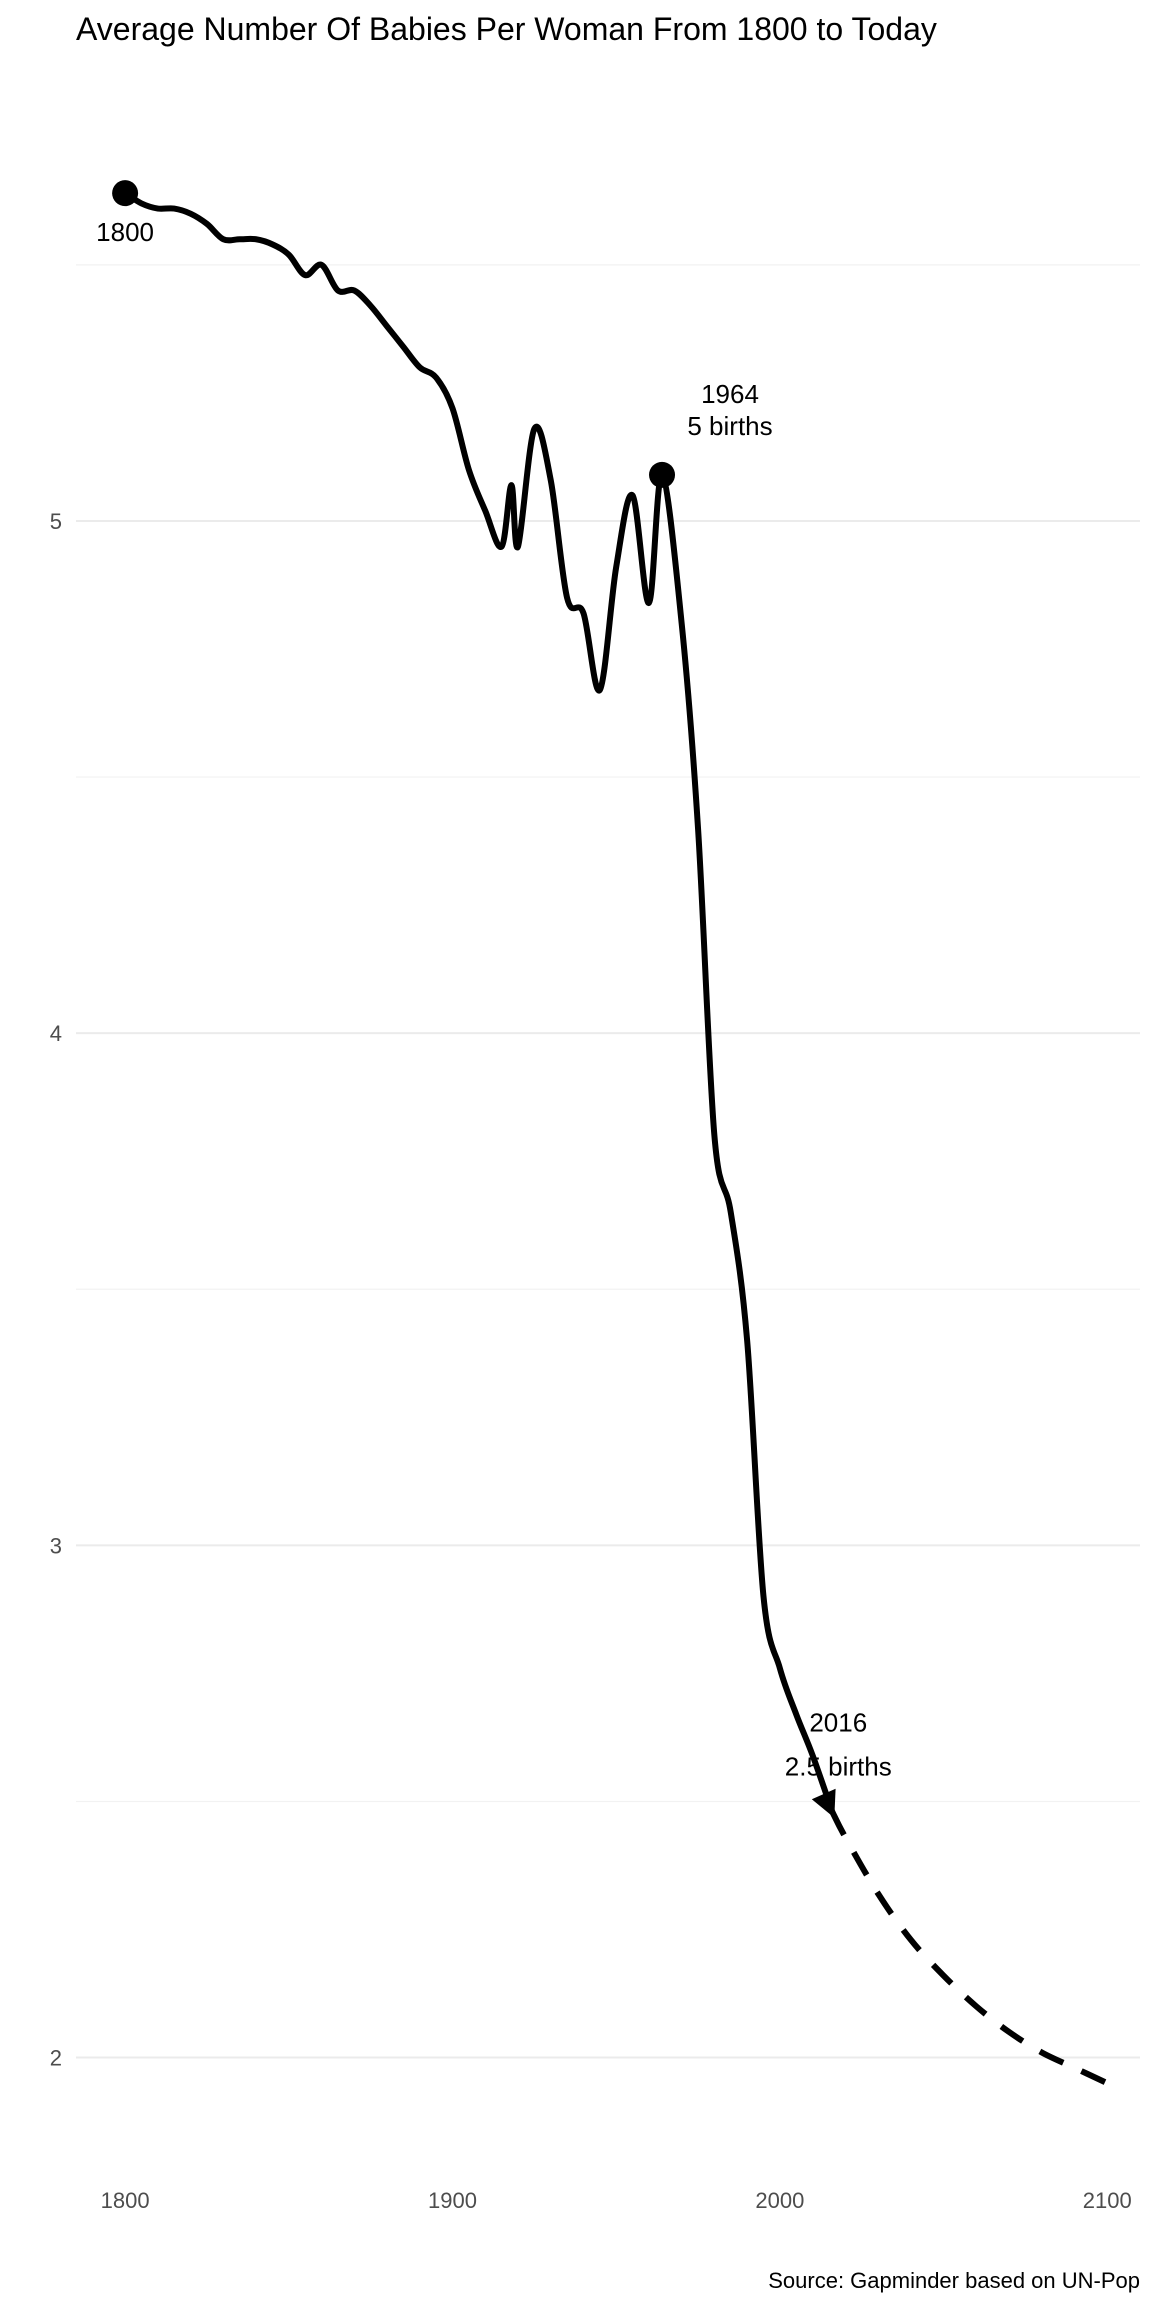  I want to click on x-tick-label: 2000, so click(779, 2200).